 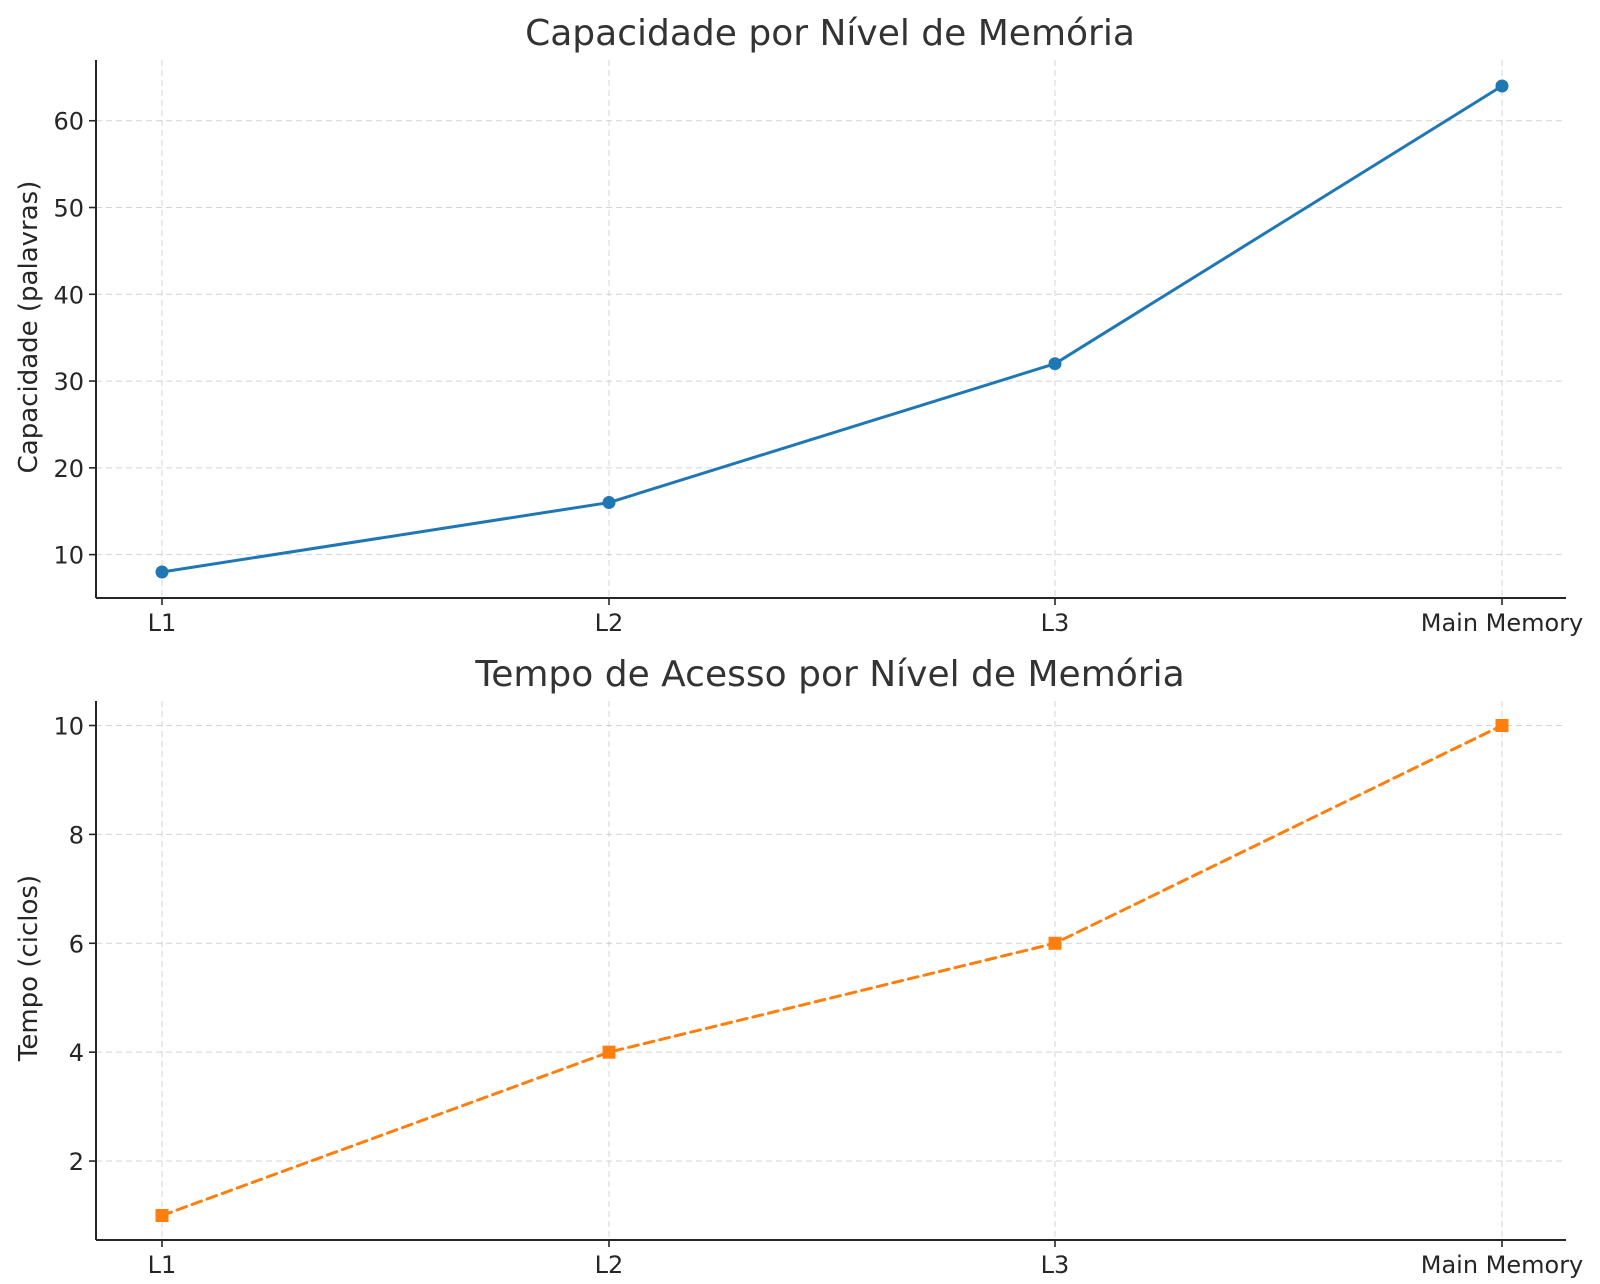 What do you see at coordinates (68, 469) in the screenshot?
I see `y-tick-label: 20` at bounding box center [68, 469].